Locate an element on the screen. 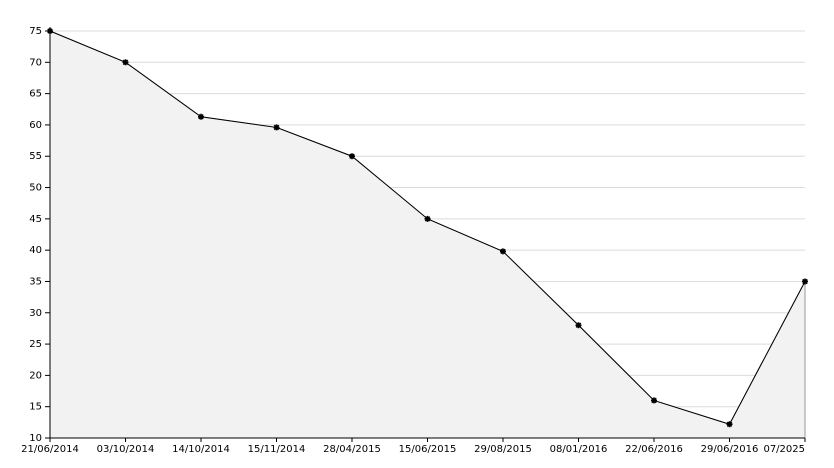 The image size is (834, 468). y-tick-label: 20 is located at coordinates (35, 375).